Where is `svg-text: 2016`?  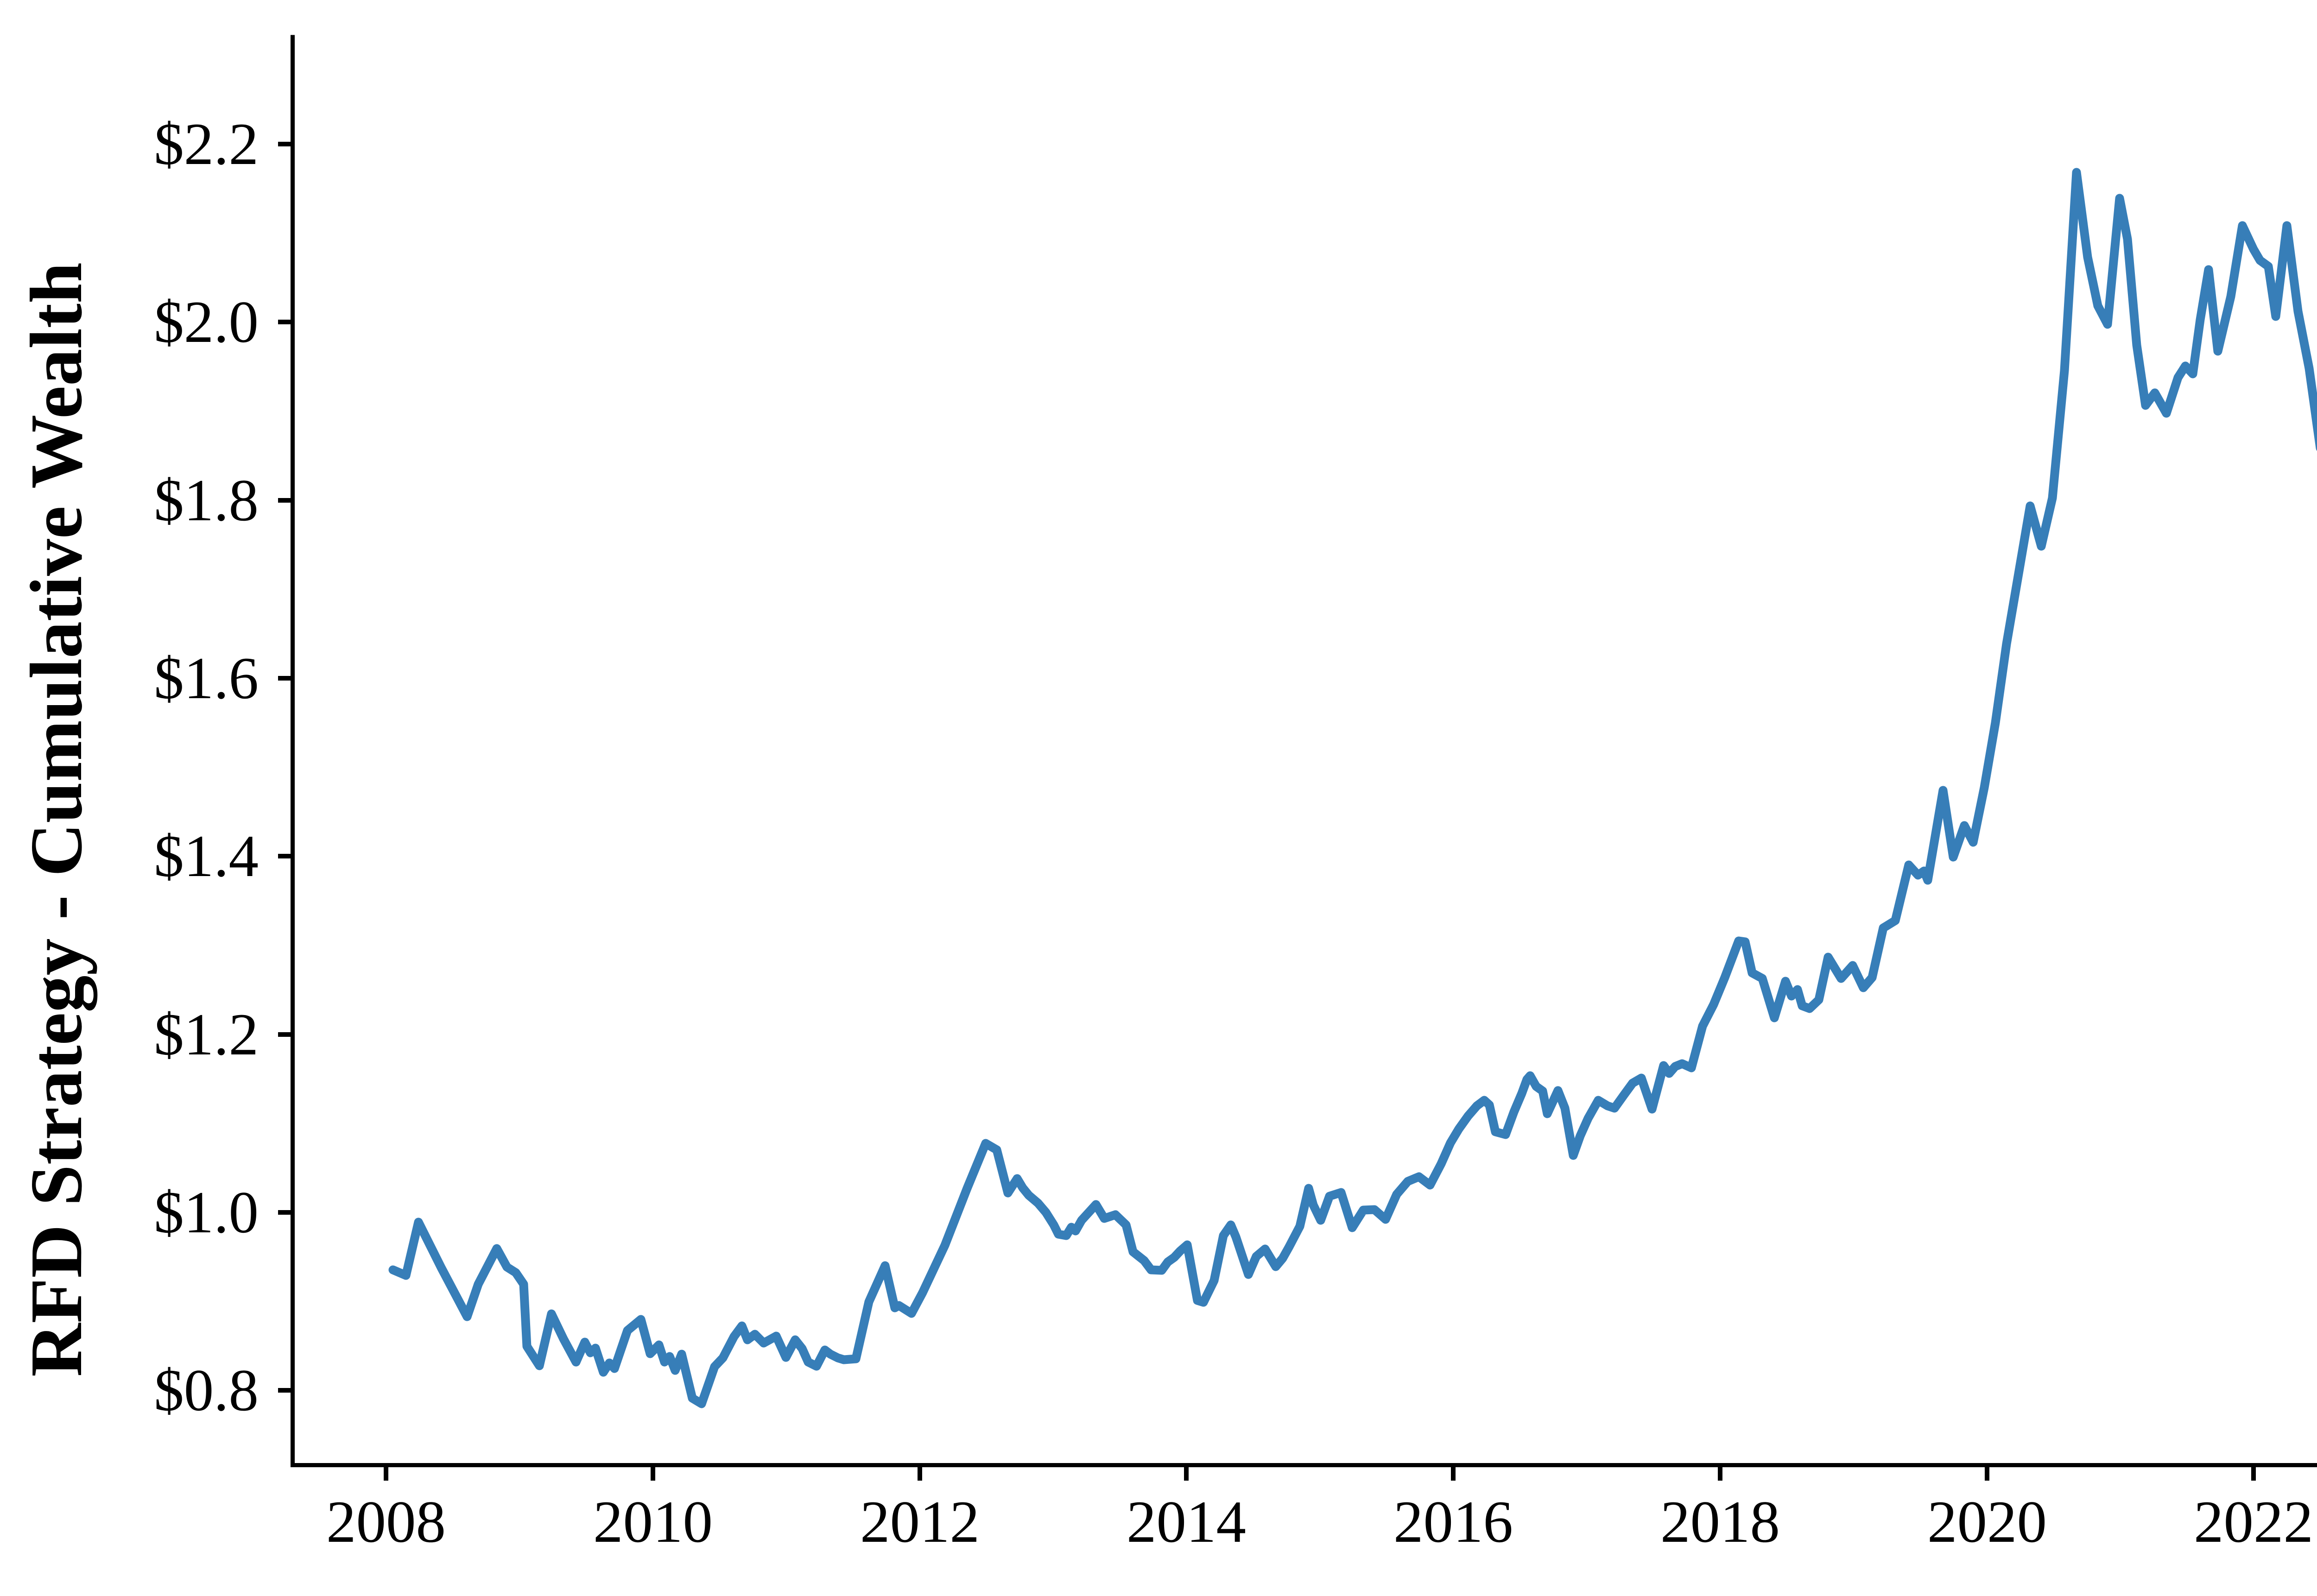
svg-text: 2016 is located at coordinates (1453, 1522).